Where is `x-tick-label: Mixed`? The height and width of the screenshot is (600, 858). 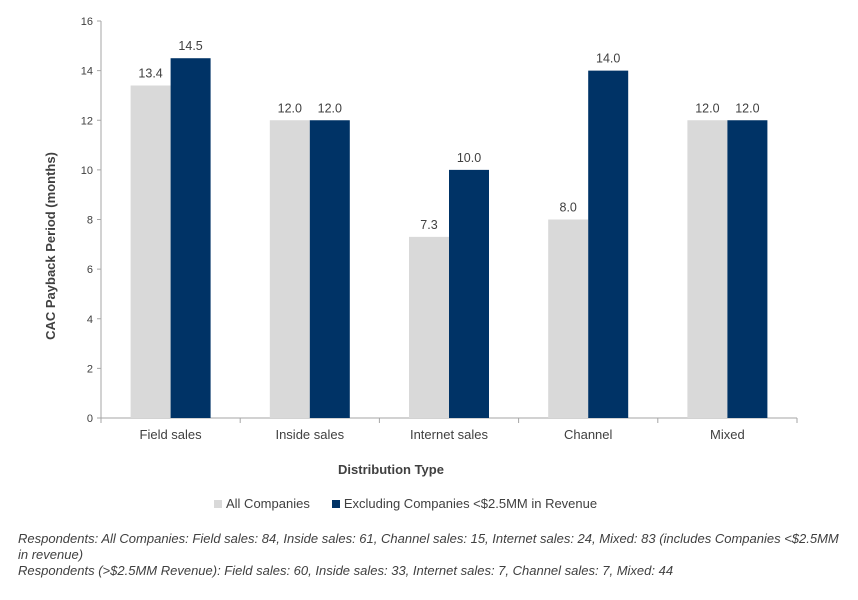 x-tick-label: Mixed is located at coordinates (727, 434).